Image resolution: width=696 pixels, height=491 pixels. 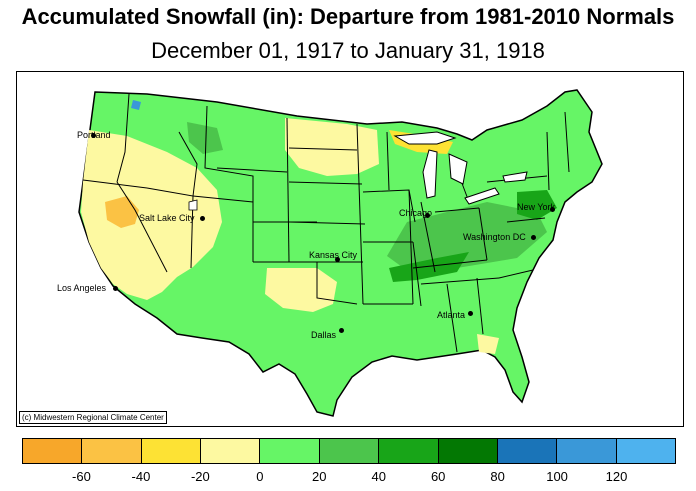 I want to click on city-label-new-york: New York, so click(x=536, y=207).